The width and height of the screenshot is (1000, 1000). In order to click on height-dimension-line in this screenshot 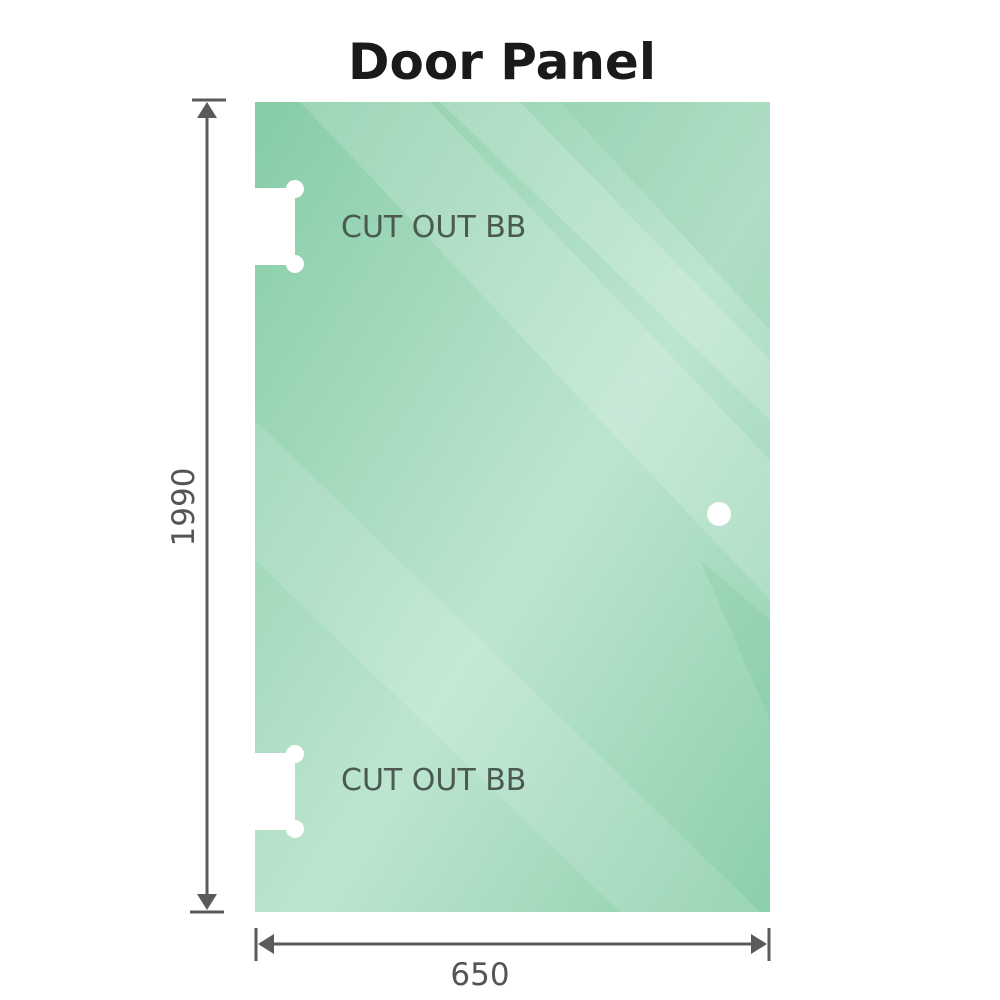, I will do `click(208, 506)`.